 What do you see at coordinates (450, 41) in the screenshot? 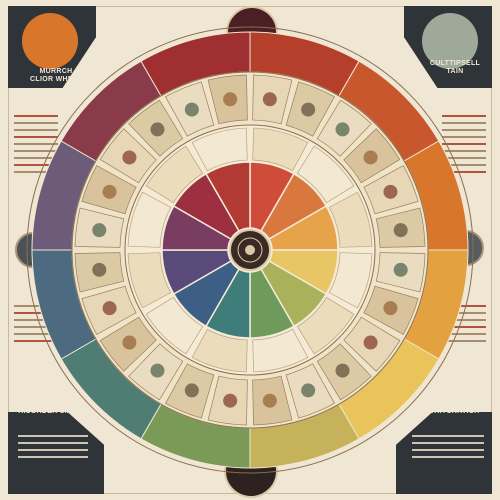
I see `top-right-badge` at bounding box center [450, 41].